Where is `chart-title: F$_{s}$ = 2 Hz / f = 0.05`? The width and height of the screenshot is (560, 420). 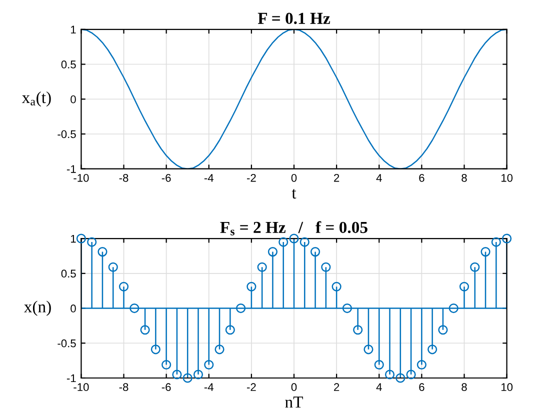 chart-title: F$_{s}$ = 2 Hz / f = 0.05 is located at coordinates (294, 228).